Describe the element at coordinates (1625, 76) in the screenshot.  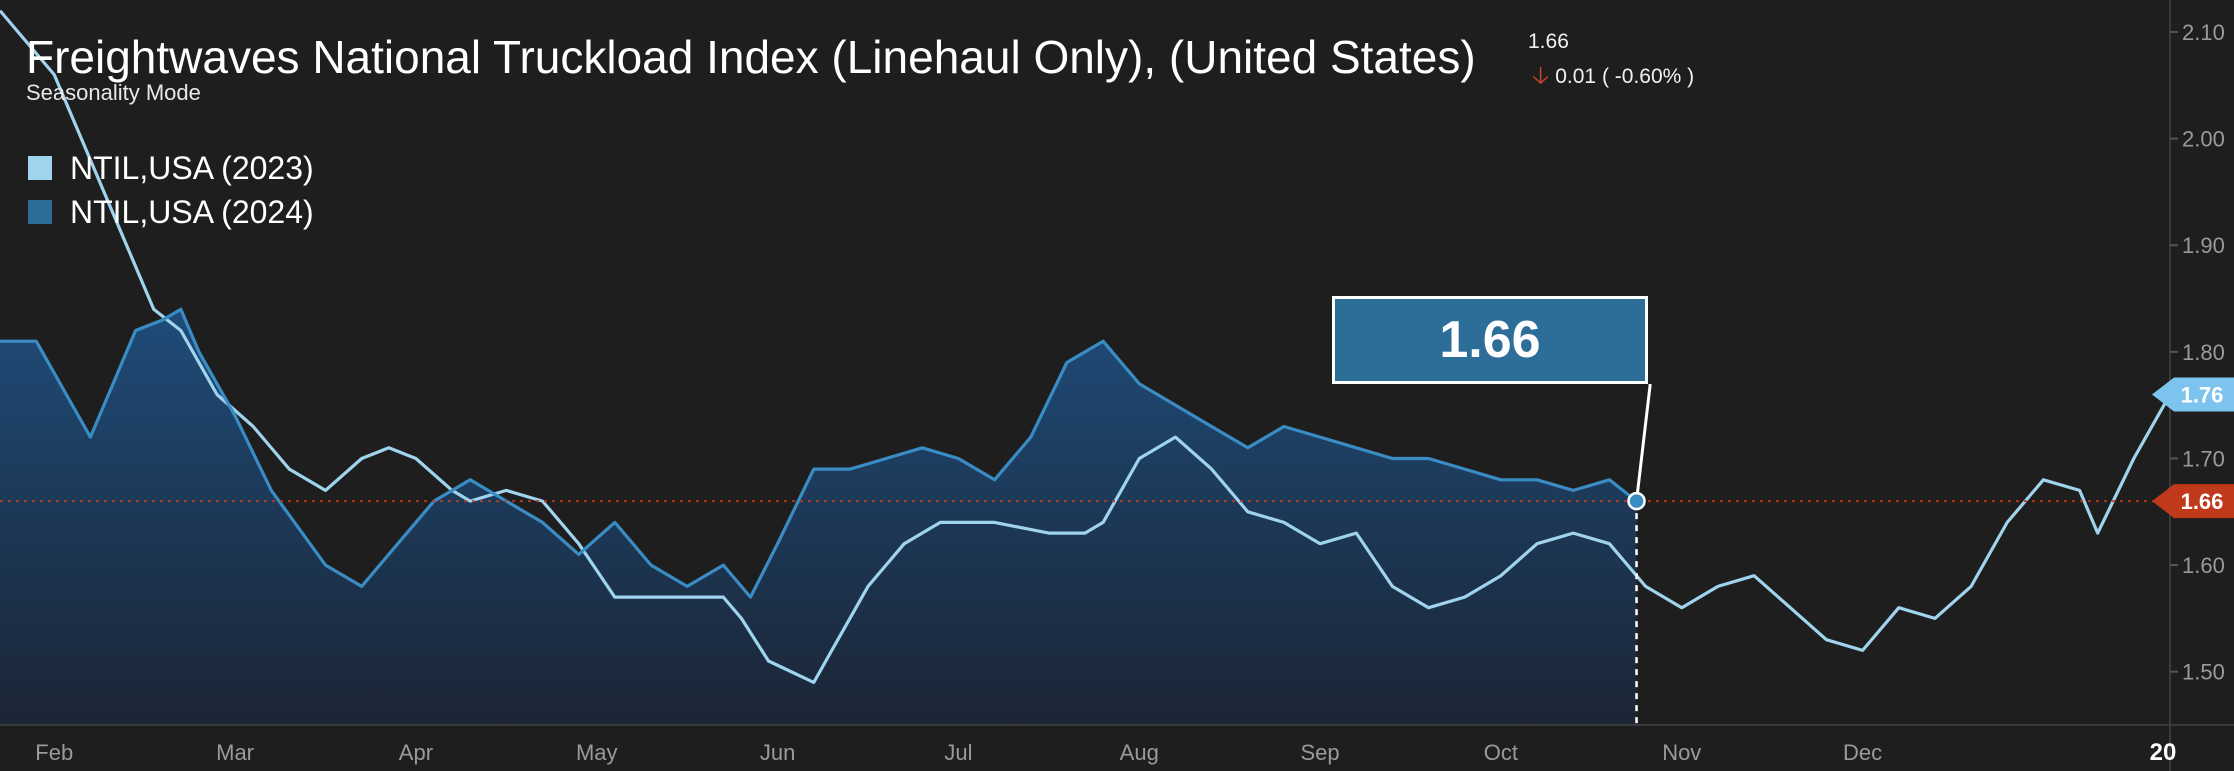
I see `change-value: 0.01 ( -0.60% )` at that location.